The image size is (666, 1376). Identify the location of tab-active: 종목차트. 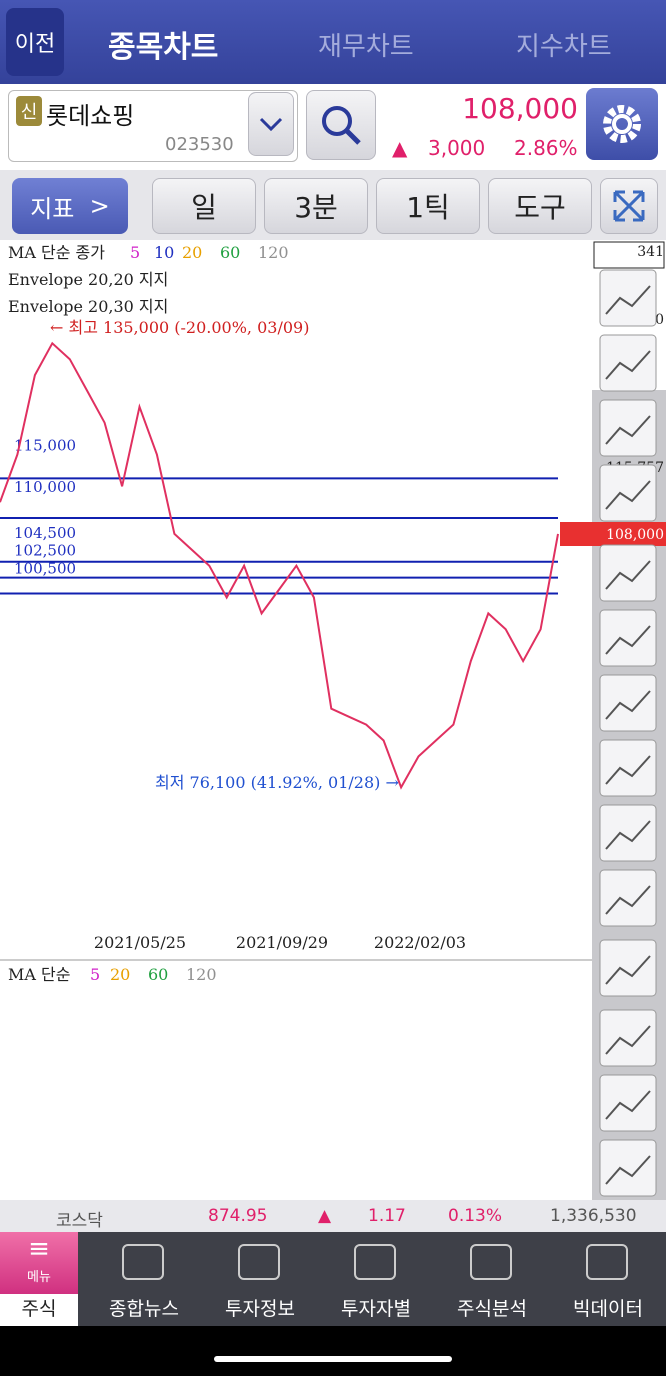
(163, 47).